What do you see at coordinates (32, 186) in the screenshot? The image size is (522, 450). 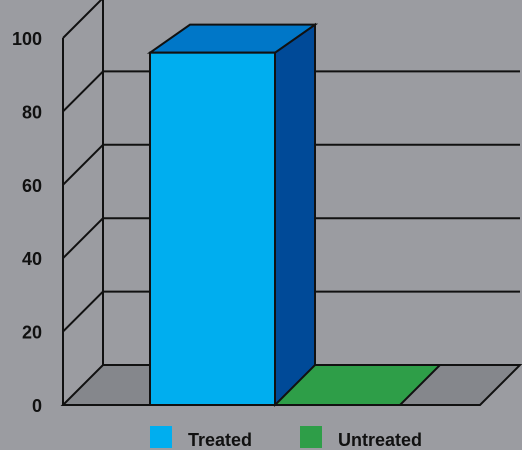 I see `y-tick-label: 60` at bounding box center [32, 186].